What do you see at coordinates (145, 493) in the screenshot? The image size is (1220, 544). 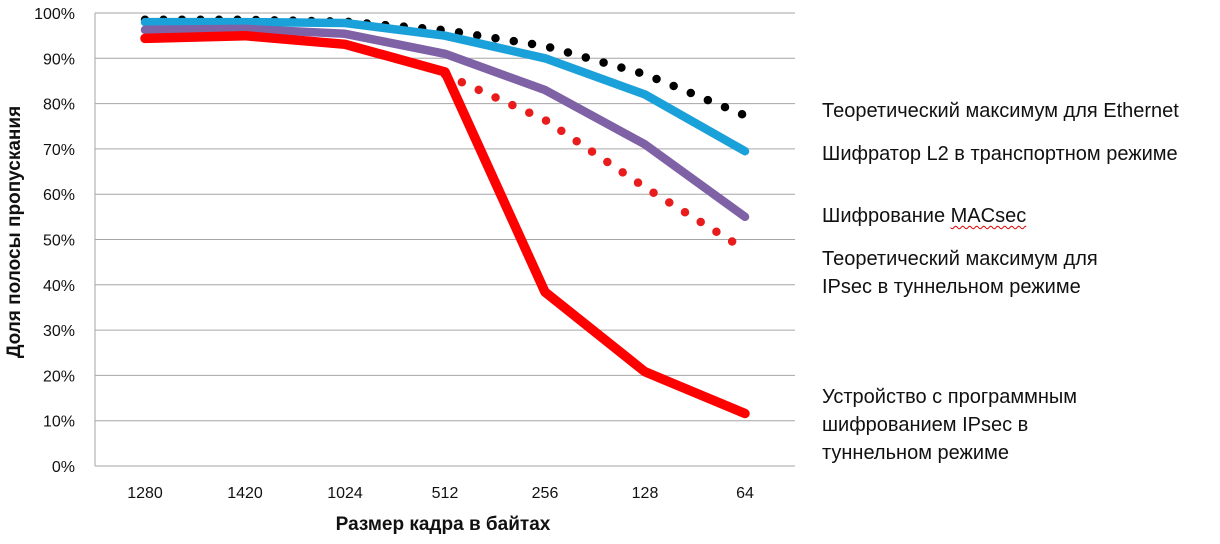 I see `x-tick-label: 1280` at bounding box center [145, 493].